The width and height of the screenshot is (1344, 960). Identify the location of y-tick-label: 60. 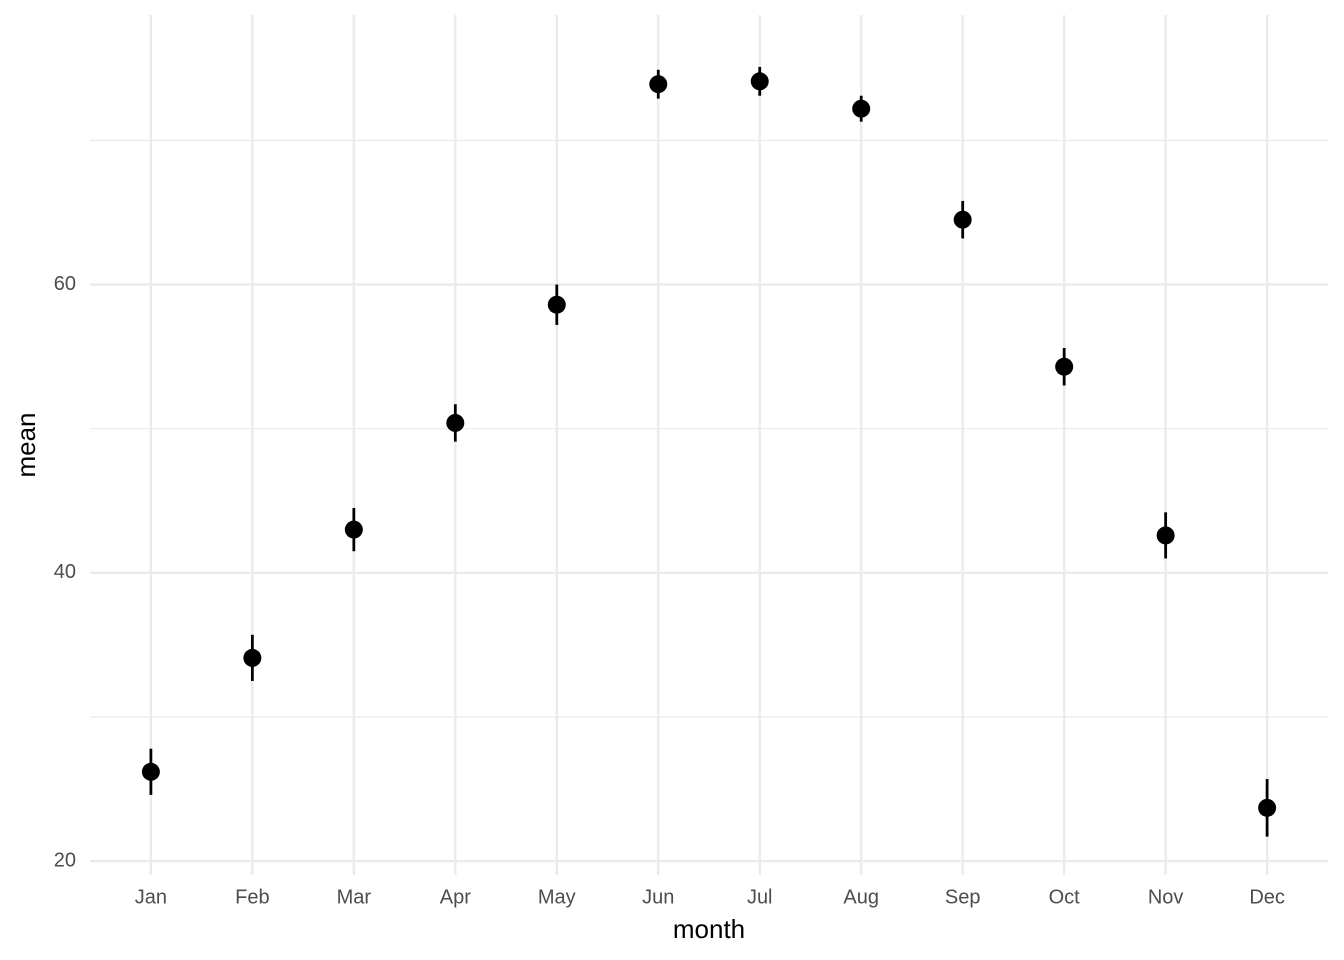
(65, 284).